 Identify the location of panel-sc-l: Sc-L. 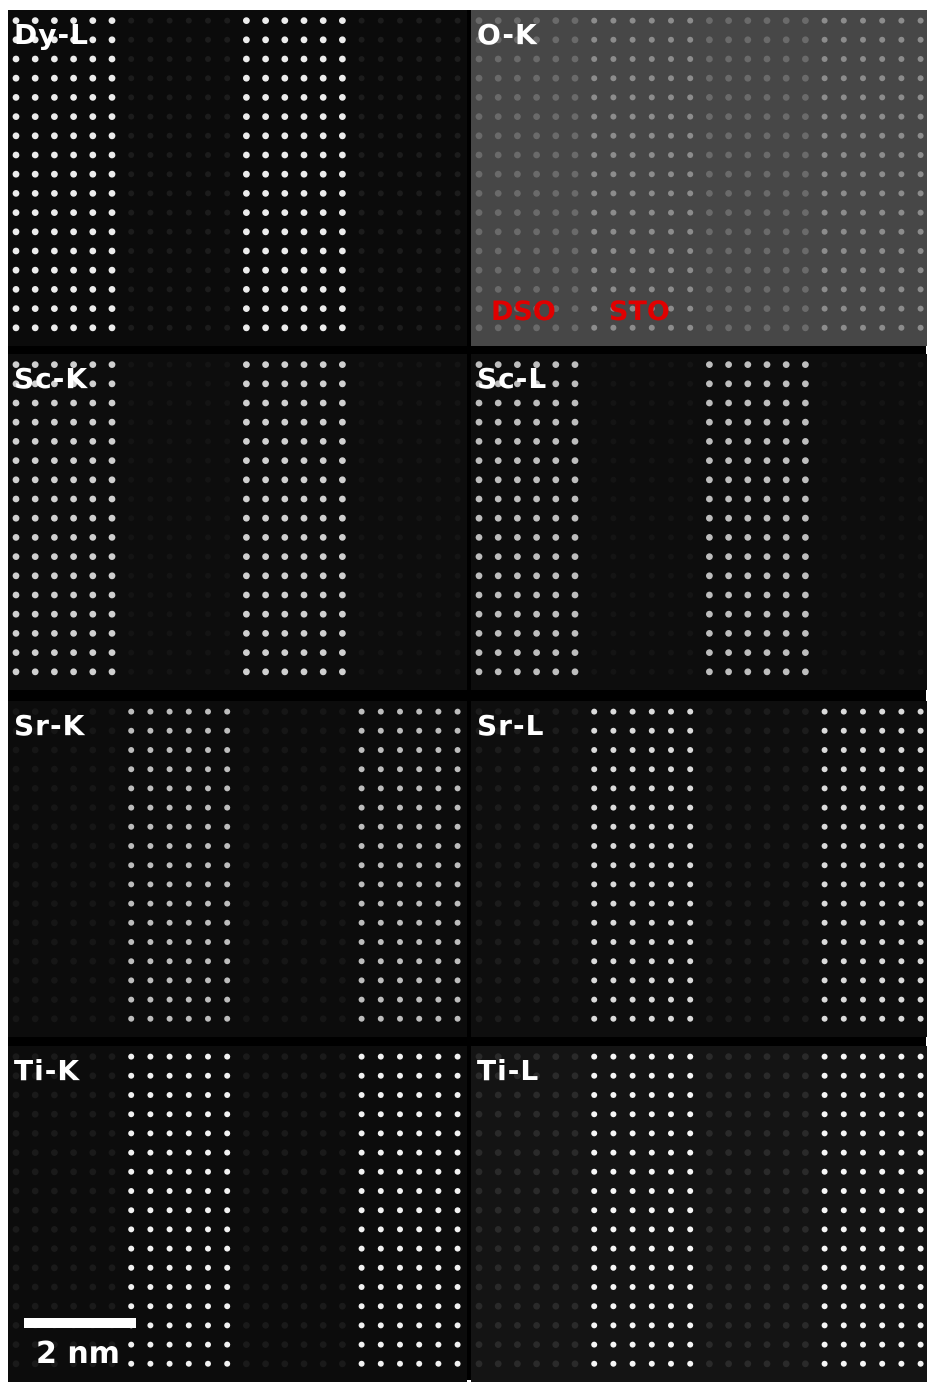
(699, 522).